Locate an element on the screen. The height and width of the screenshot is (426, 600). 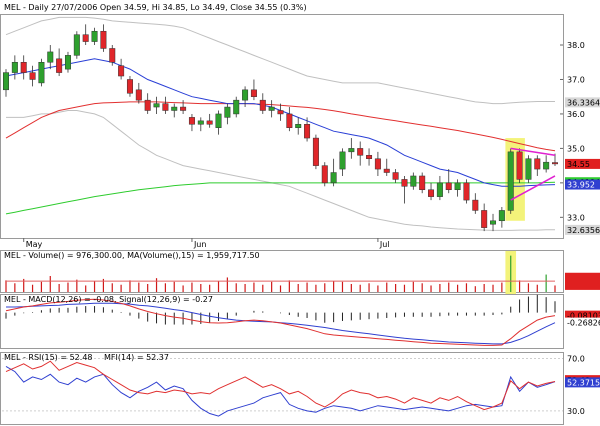
macd-panel: -0.08103-0.268262 is located at coordinates (300, 321).